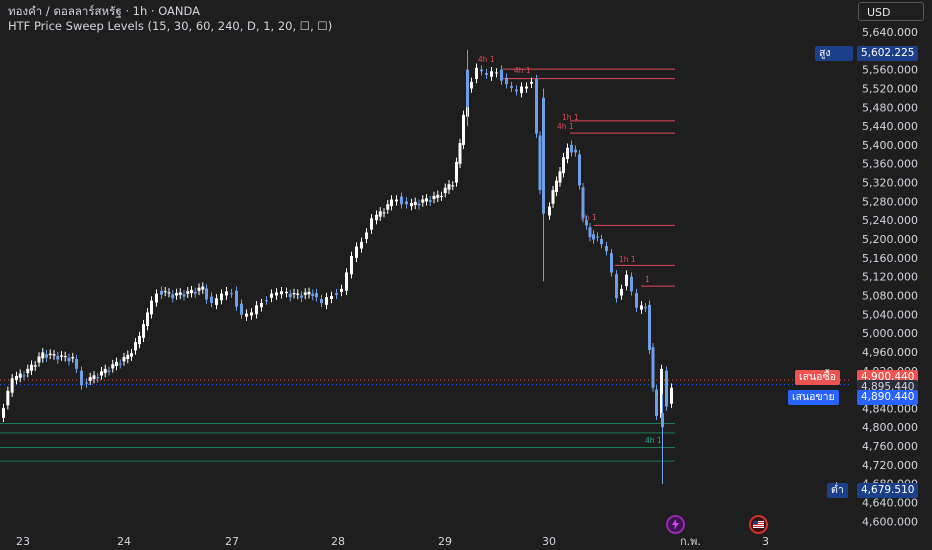 Image resolution: width=932 pixels, height=550 pixels. I want to click on y-tick-label: 5,480.000, so click(890, 107).